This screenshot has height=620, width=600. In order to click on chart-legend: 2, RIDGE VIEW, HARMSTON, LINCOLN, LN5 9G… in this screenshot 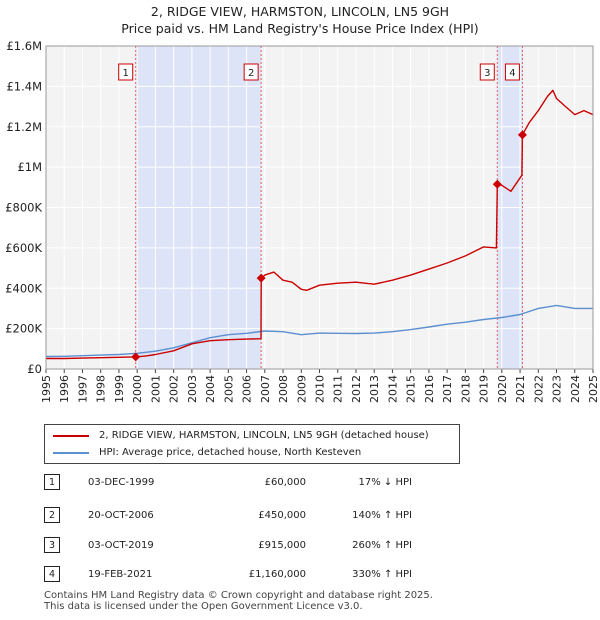, I will do `click(252, 444)`.